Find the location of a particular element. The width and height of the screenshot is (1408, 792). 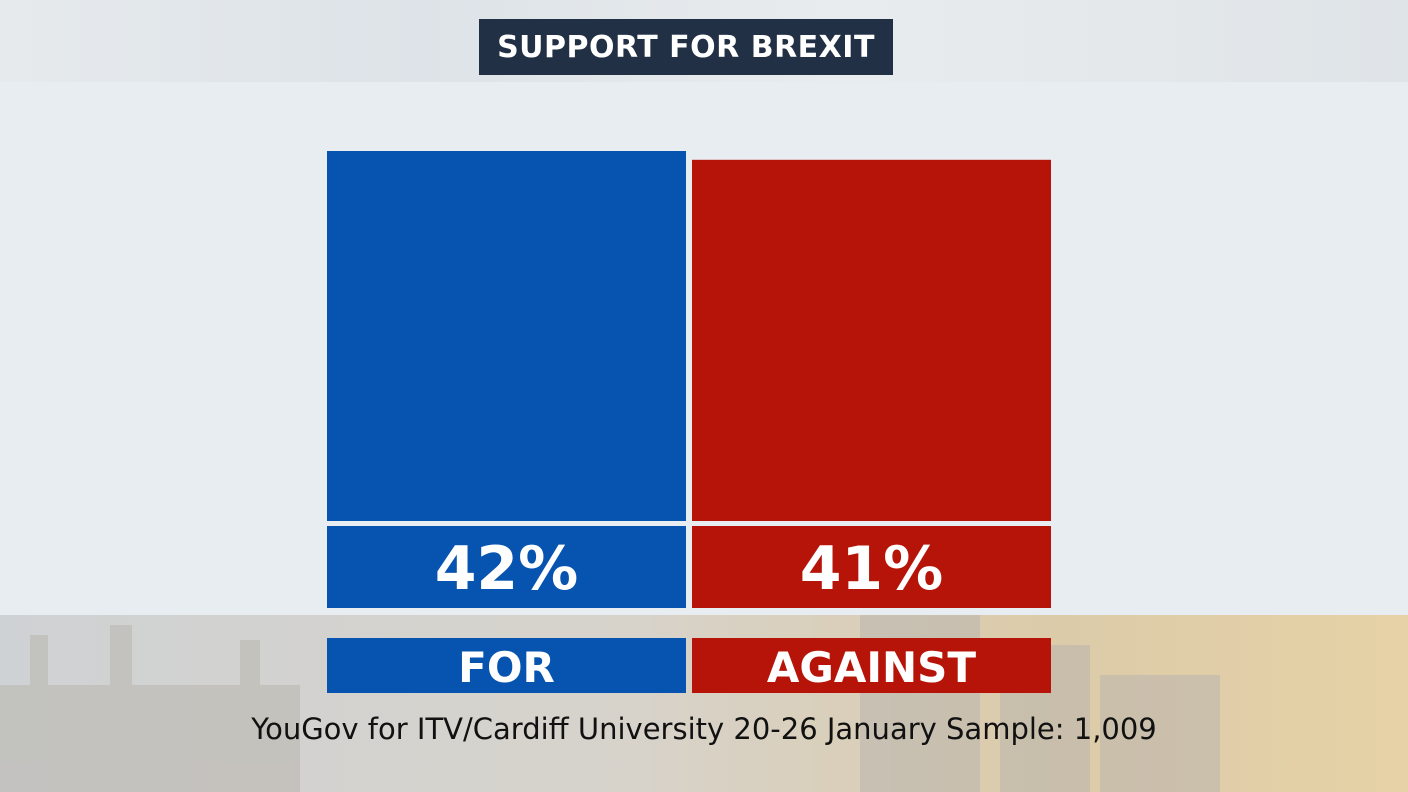

category-label-for: FOR is located at coordinates (506, 667).